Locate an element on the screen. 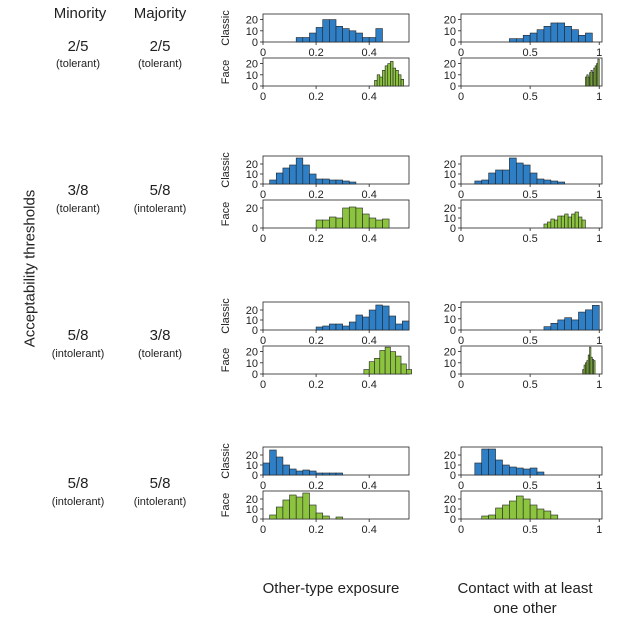  r0-contact-classic-ytick-label-10: 10 is located at coordinates (450, 32).